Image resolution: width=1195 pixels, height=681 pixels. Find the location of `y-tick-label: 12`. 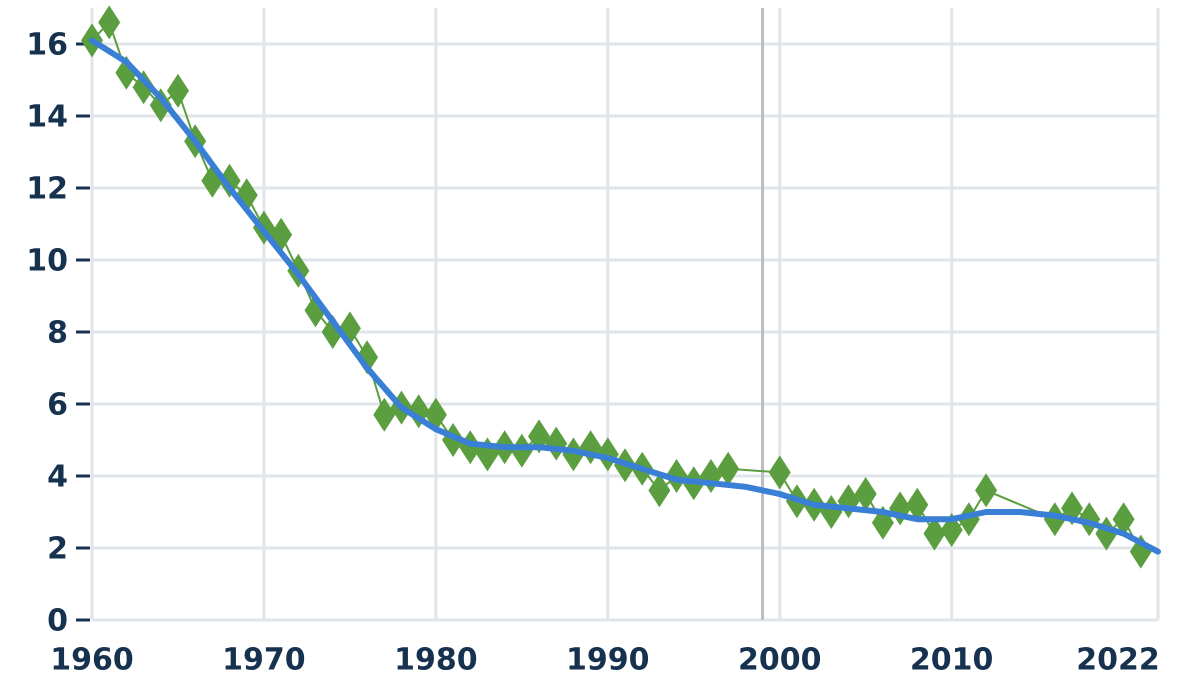

y-tick-label: 12 is located at coordinates (47, 189).